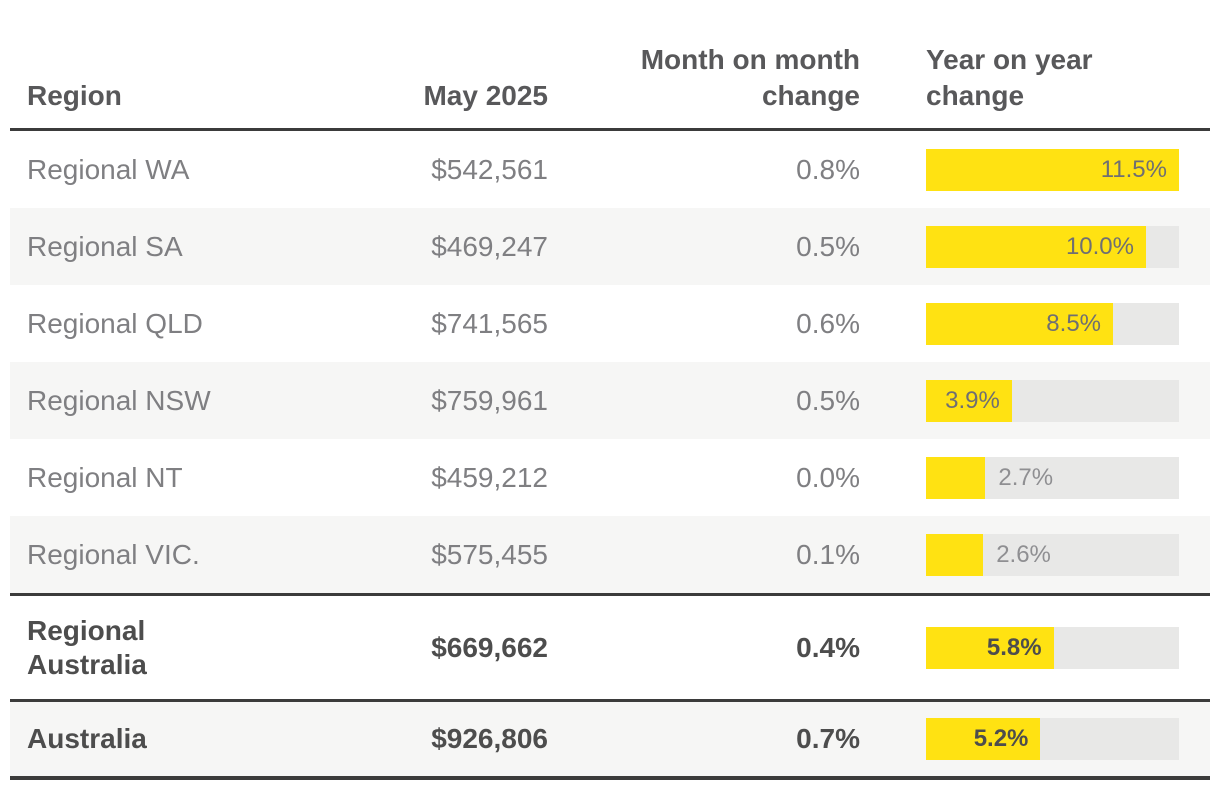  What do you see at coordinates (489, 400) in the screenshot?
I see `price-cell: $759,961` at bounding box center [489, 400].